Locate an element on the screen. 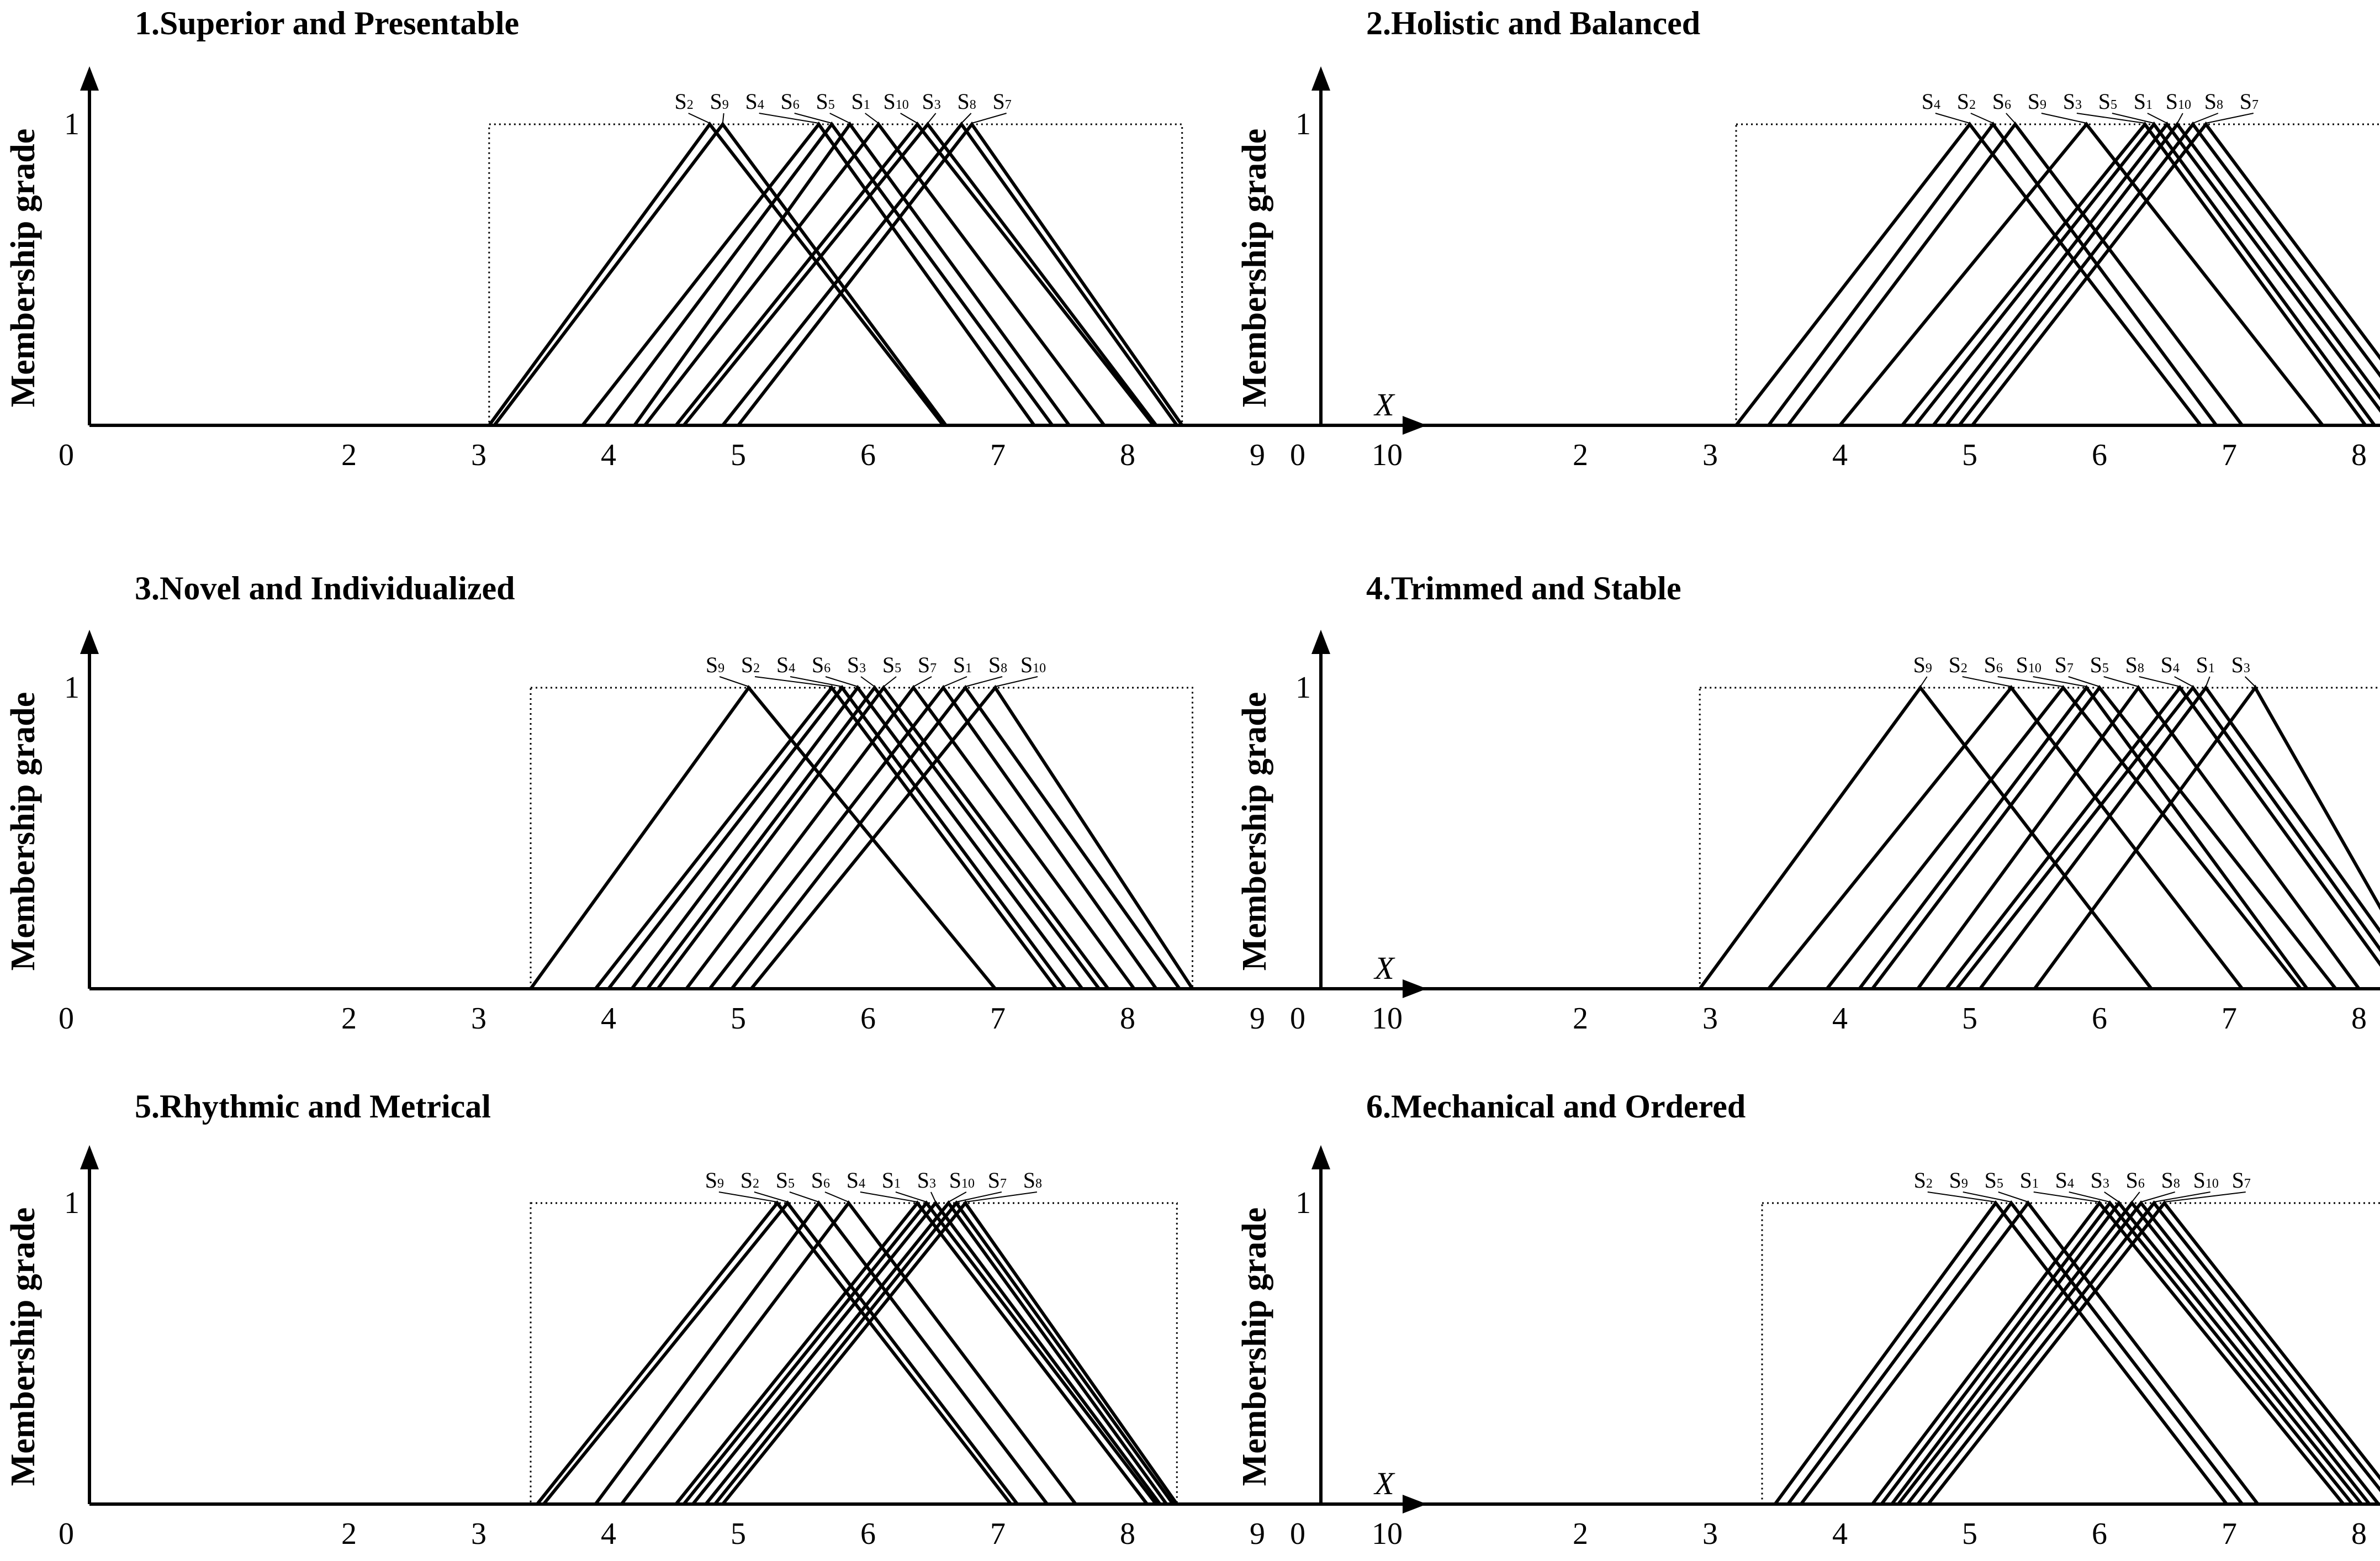 The width and height of the screenshot is (2380, 1561). series-s10-label: S10 is located at coordinates (962, 1180).